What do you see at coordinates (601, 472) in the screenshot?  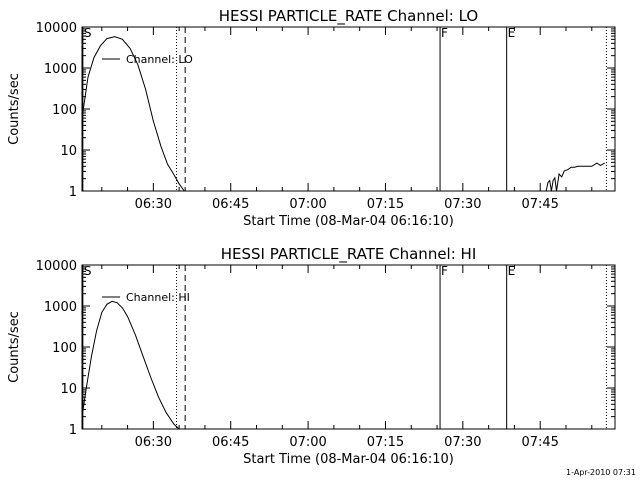 I see `timestamp-footer: 1-Apr-2010 07:31` at bounding box center [601, 472].